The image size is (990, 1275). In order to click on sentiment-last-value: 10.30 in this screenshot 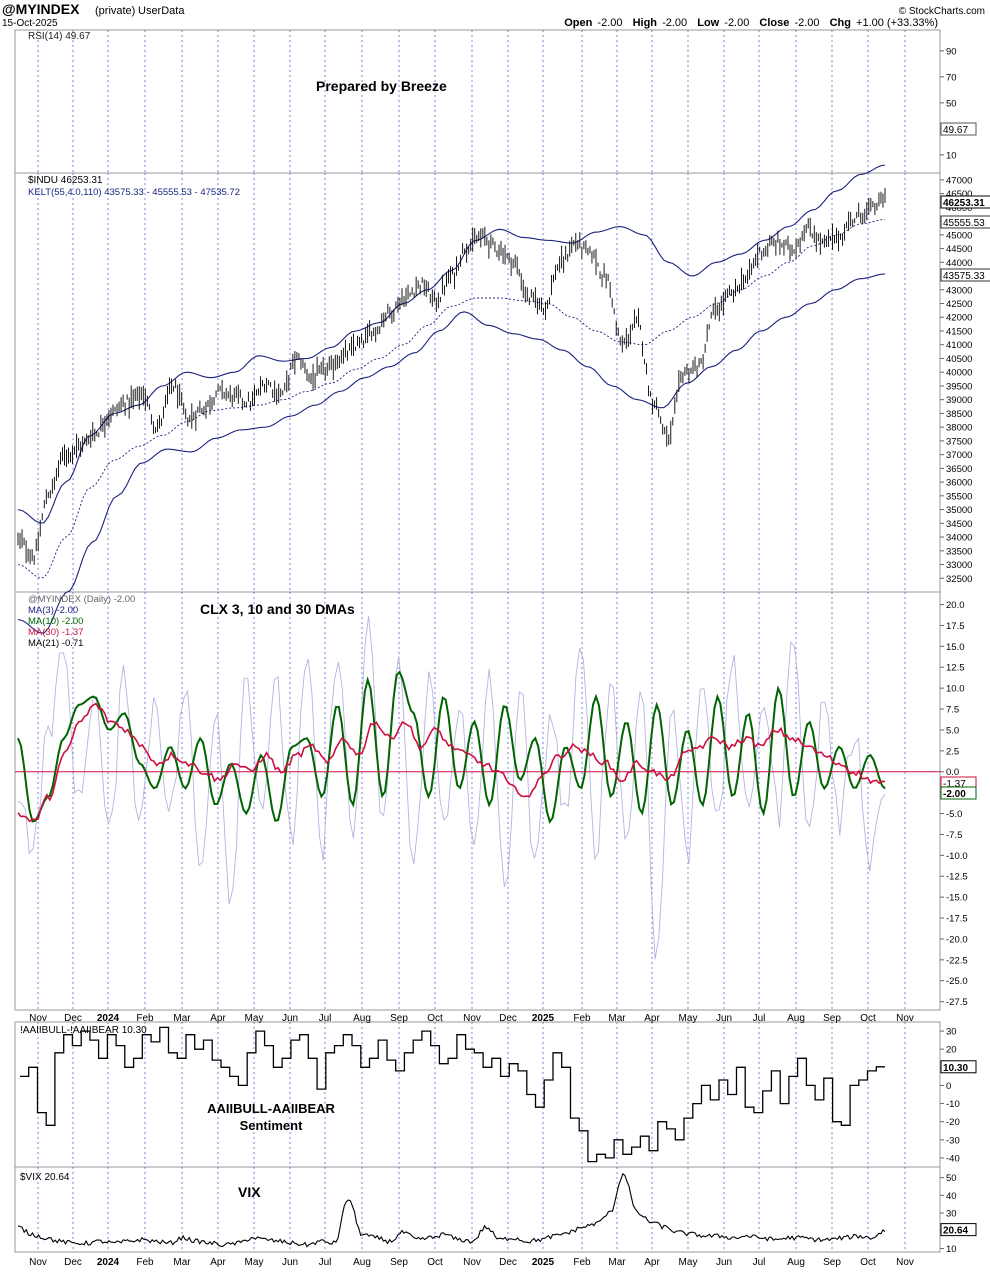, I will do `click(955, 1068)`.